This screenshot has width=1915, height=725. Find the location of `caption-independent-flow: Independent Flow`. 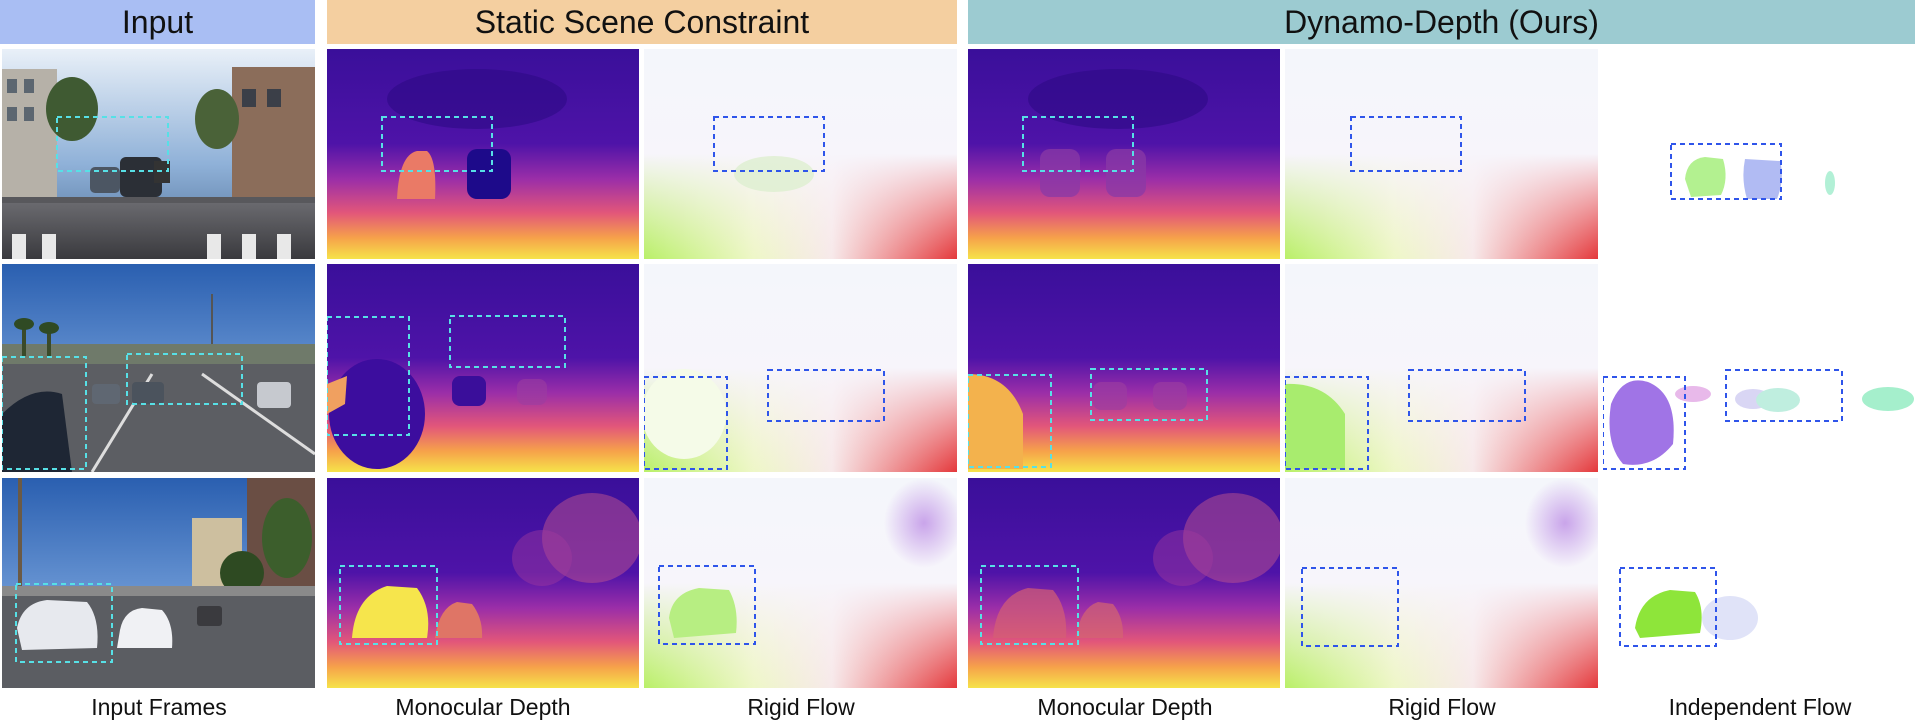

caption-independent-flow: Independent Flow is located at coordinates (1760, 707).